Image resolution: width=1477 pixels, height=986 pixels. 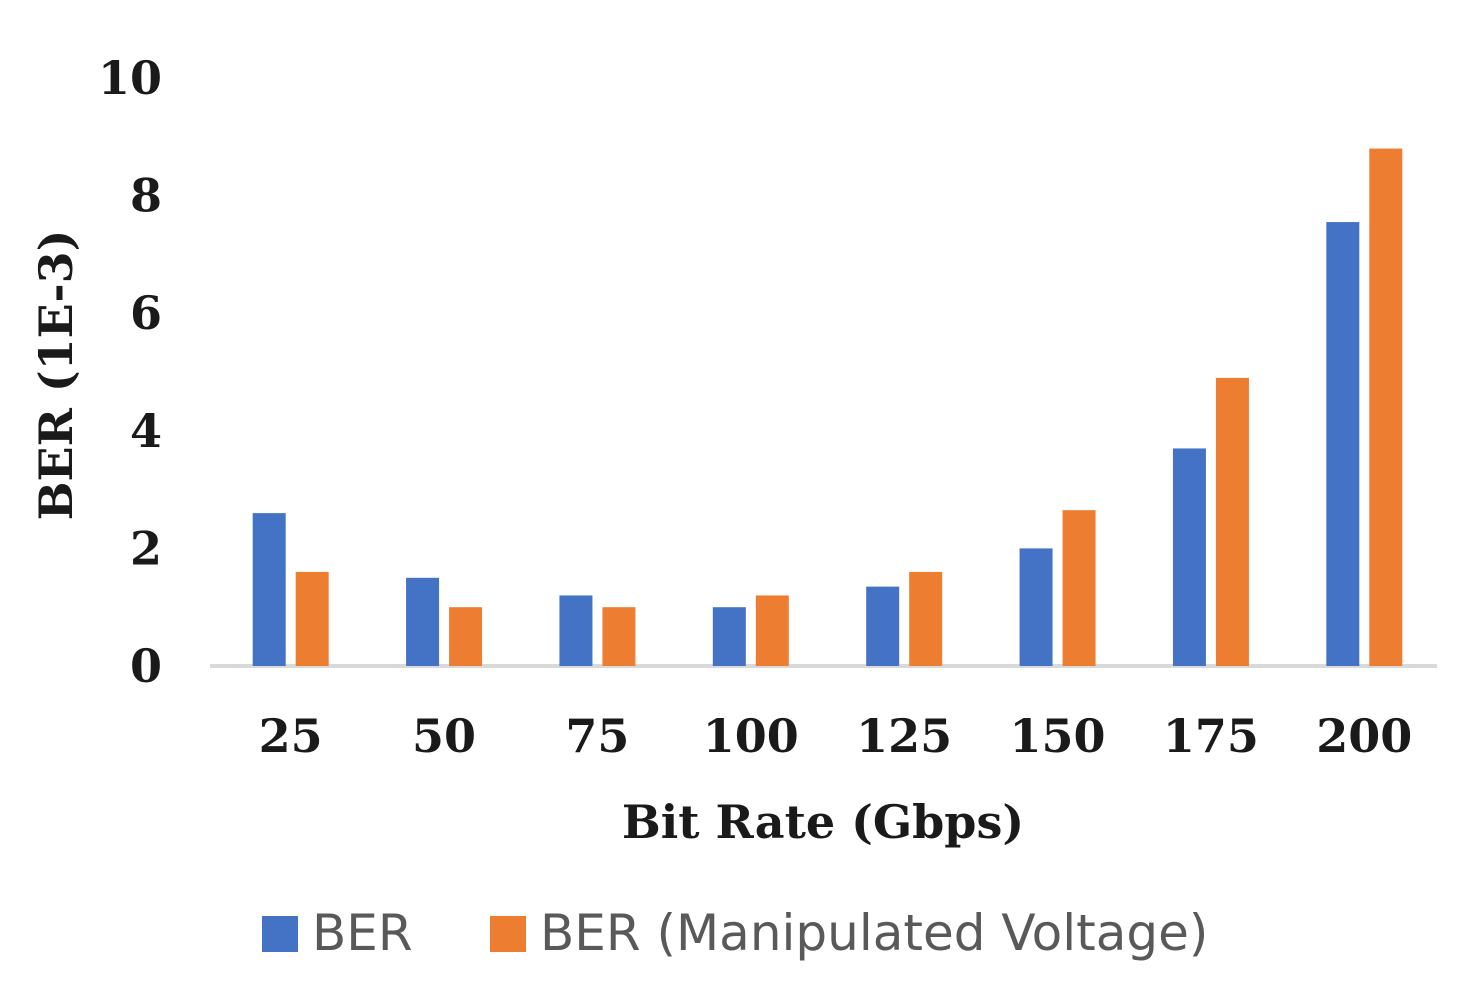 I want to click on x-tick-label: 75, so click(x=597, y=736).